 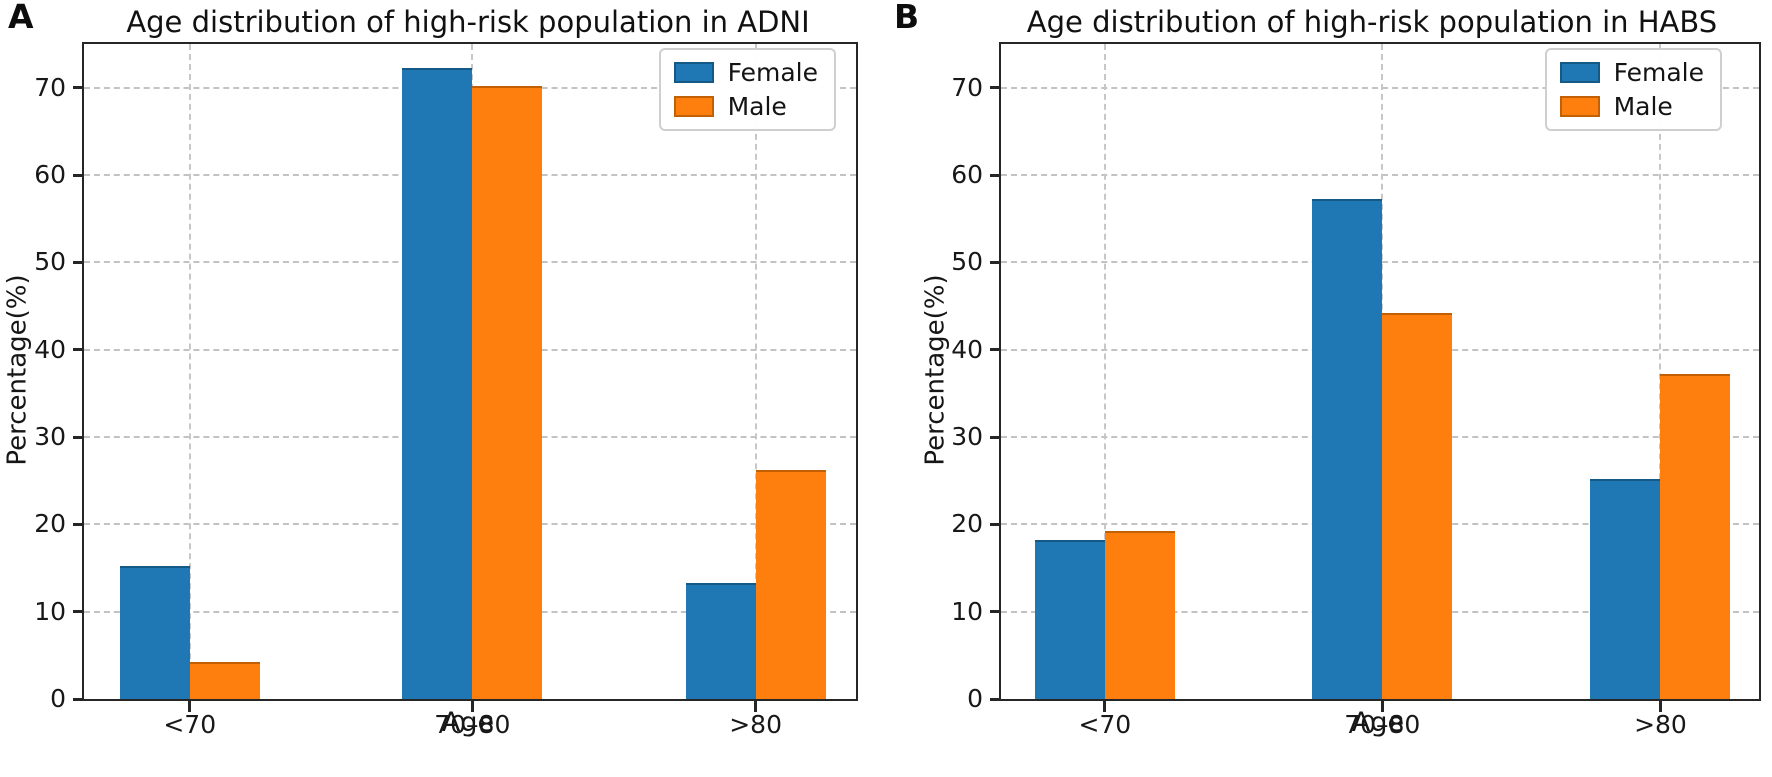 I want to click on panel-letter-b: B, so click(x=907, y=18).